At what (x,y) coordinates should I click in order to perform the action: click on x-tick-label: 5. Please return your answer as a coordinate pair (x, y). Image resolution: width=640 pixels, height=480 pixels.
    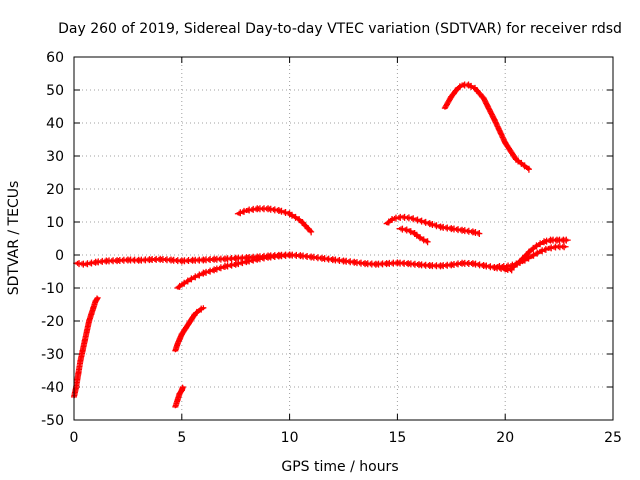
    Looking at the image, I should click on (181, 438).